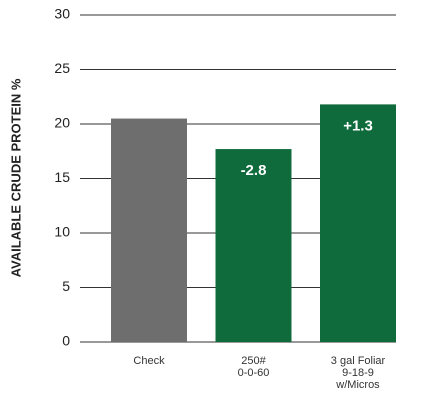  I want to click on x-tick-label: 0-0-60, so click(254, 373).